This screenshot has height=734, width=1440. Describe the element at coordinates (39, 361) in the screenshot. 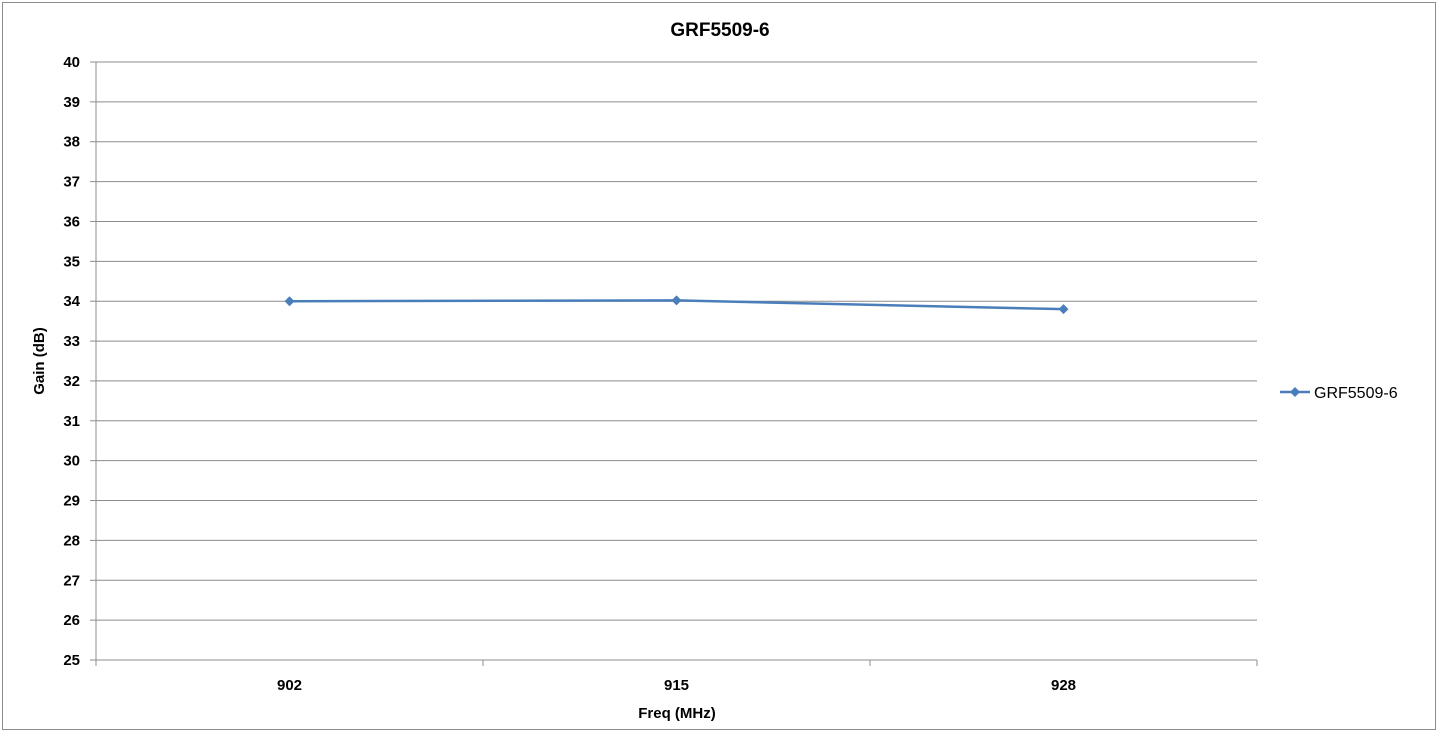

I see `y-axis-label: Gain (dB)` at that location.